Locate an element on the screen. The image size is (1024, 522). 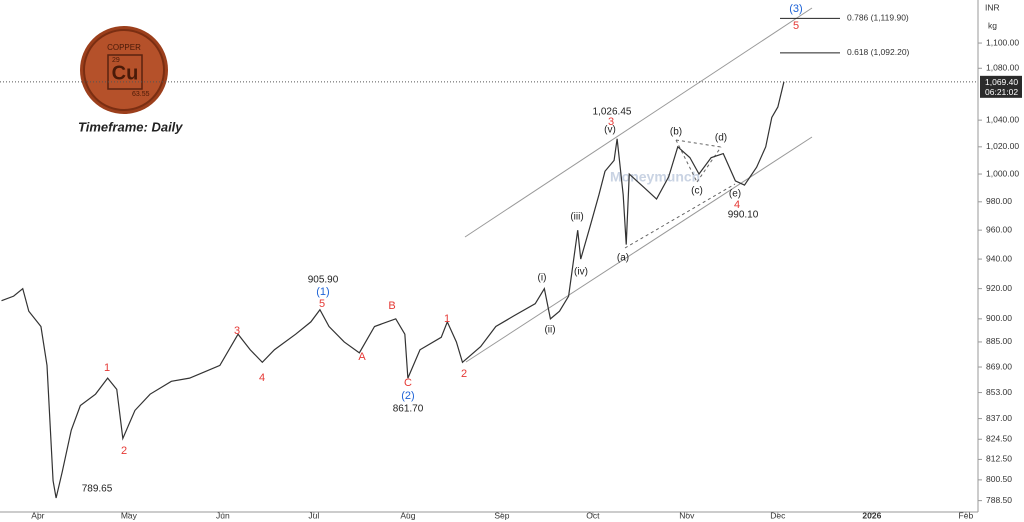
logo-symbol: Cu is located at coordinates (125, 73).